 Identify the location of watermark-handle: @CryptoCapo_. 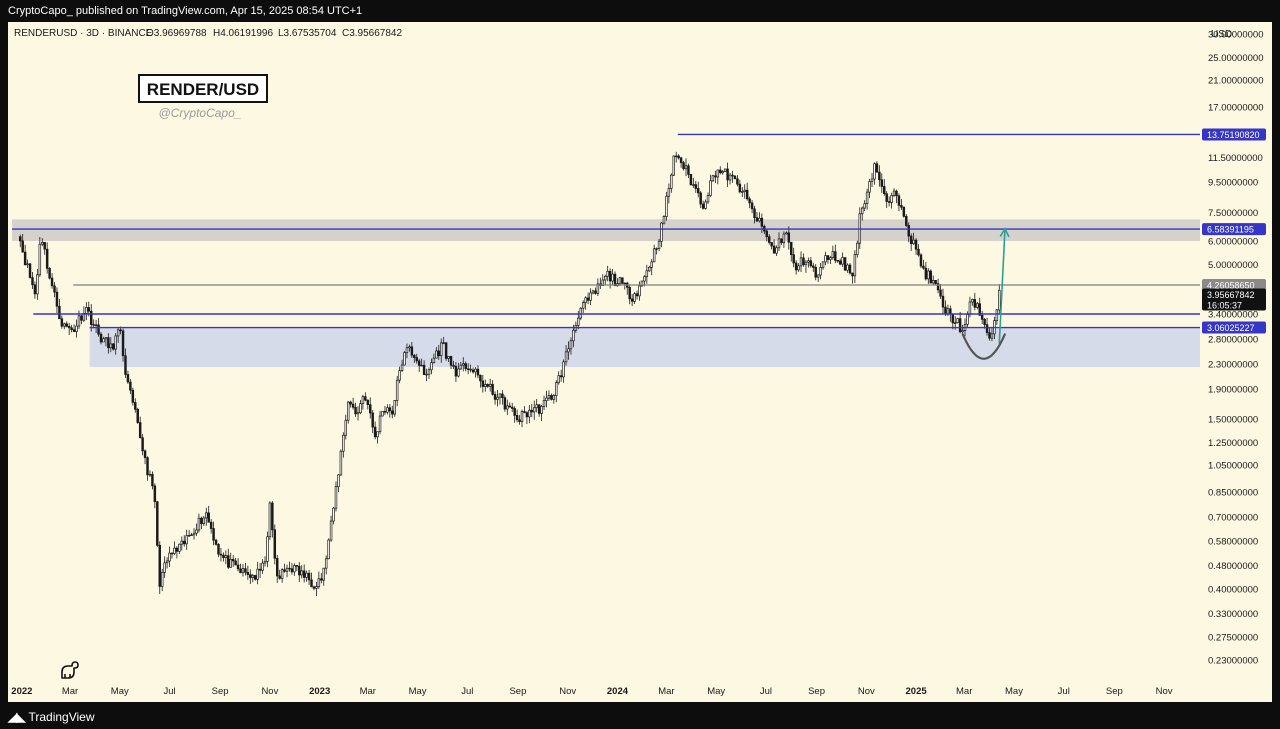
(200, 113).